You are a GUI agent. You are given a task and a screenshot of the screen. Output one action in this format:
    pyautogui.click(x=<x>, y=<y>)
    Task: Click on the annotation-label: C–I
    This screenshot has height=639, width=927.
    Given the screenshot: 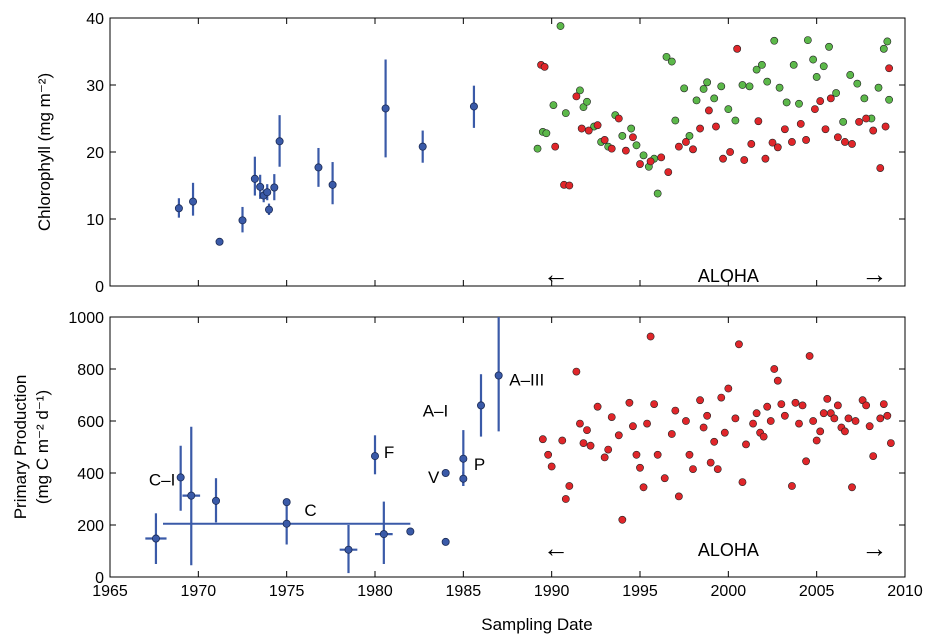 What is the action you would take?
    pyautogui.click(x=162, y=480)
    